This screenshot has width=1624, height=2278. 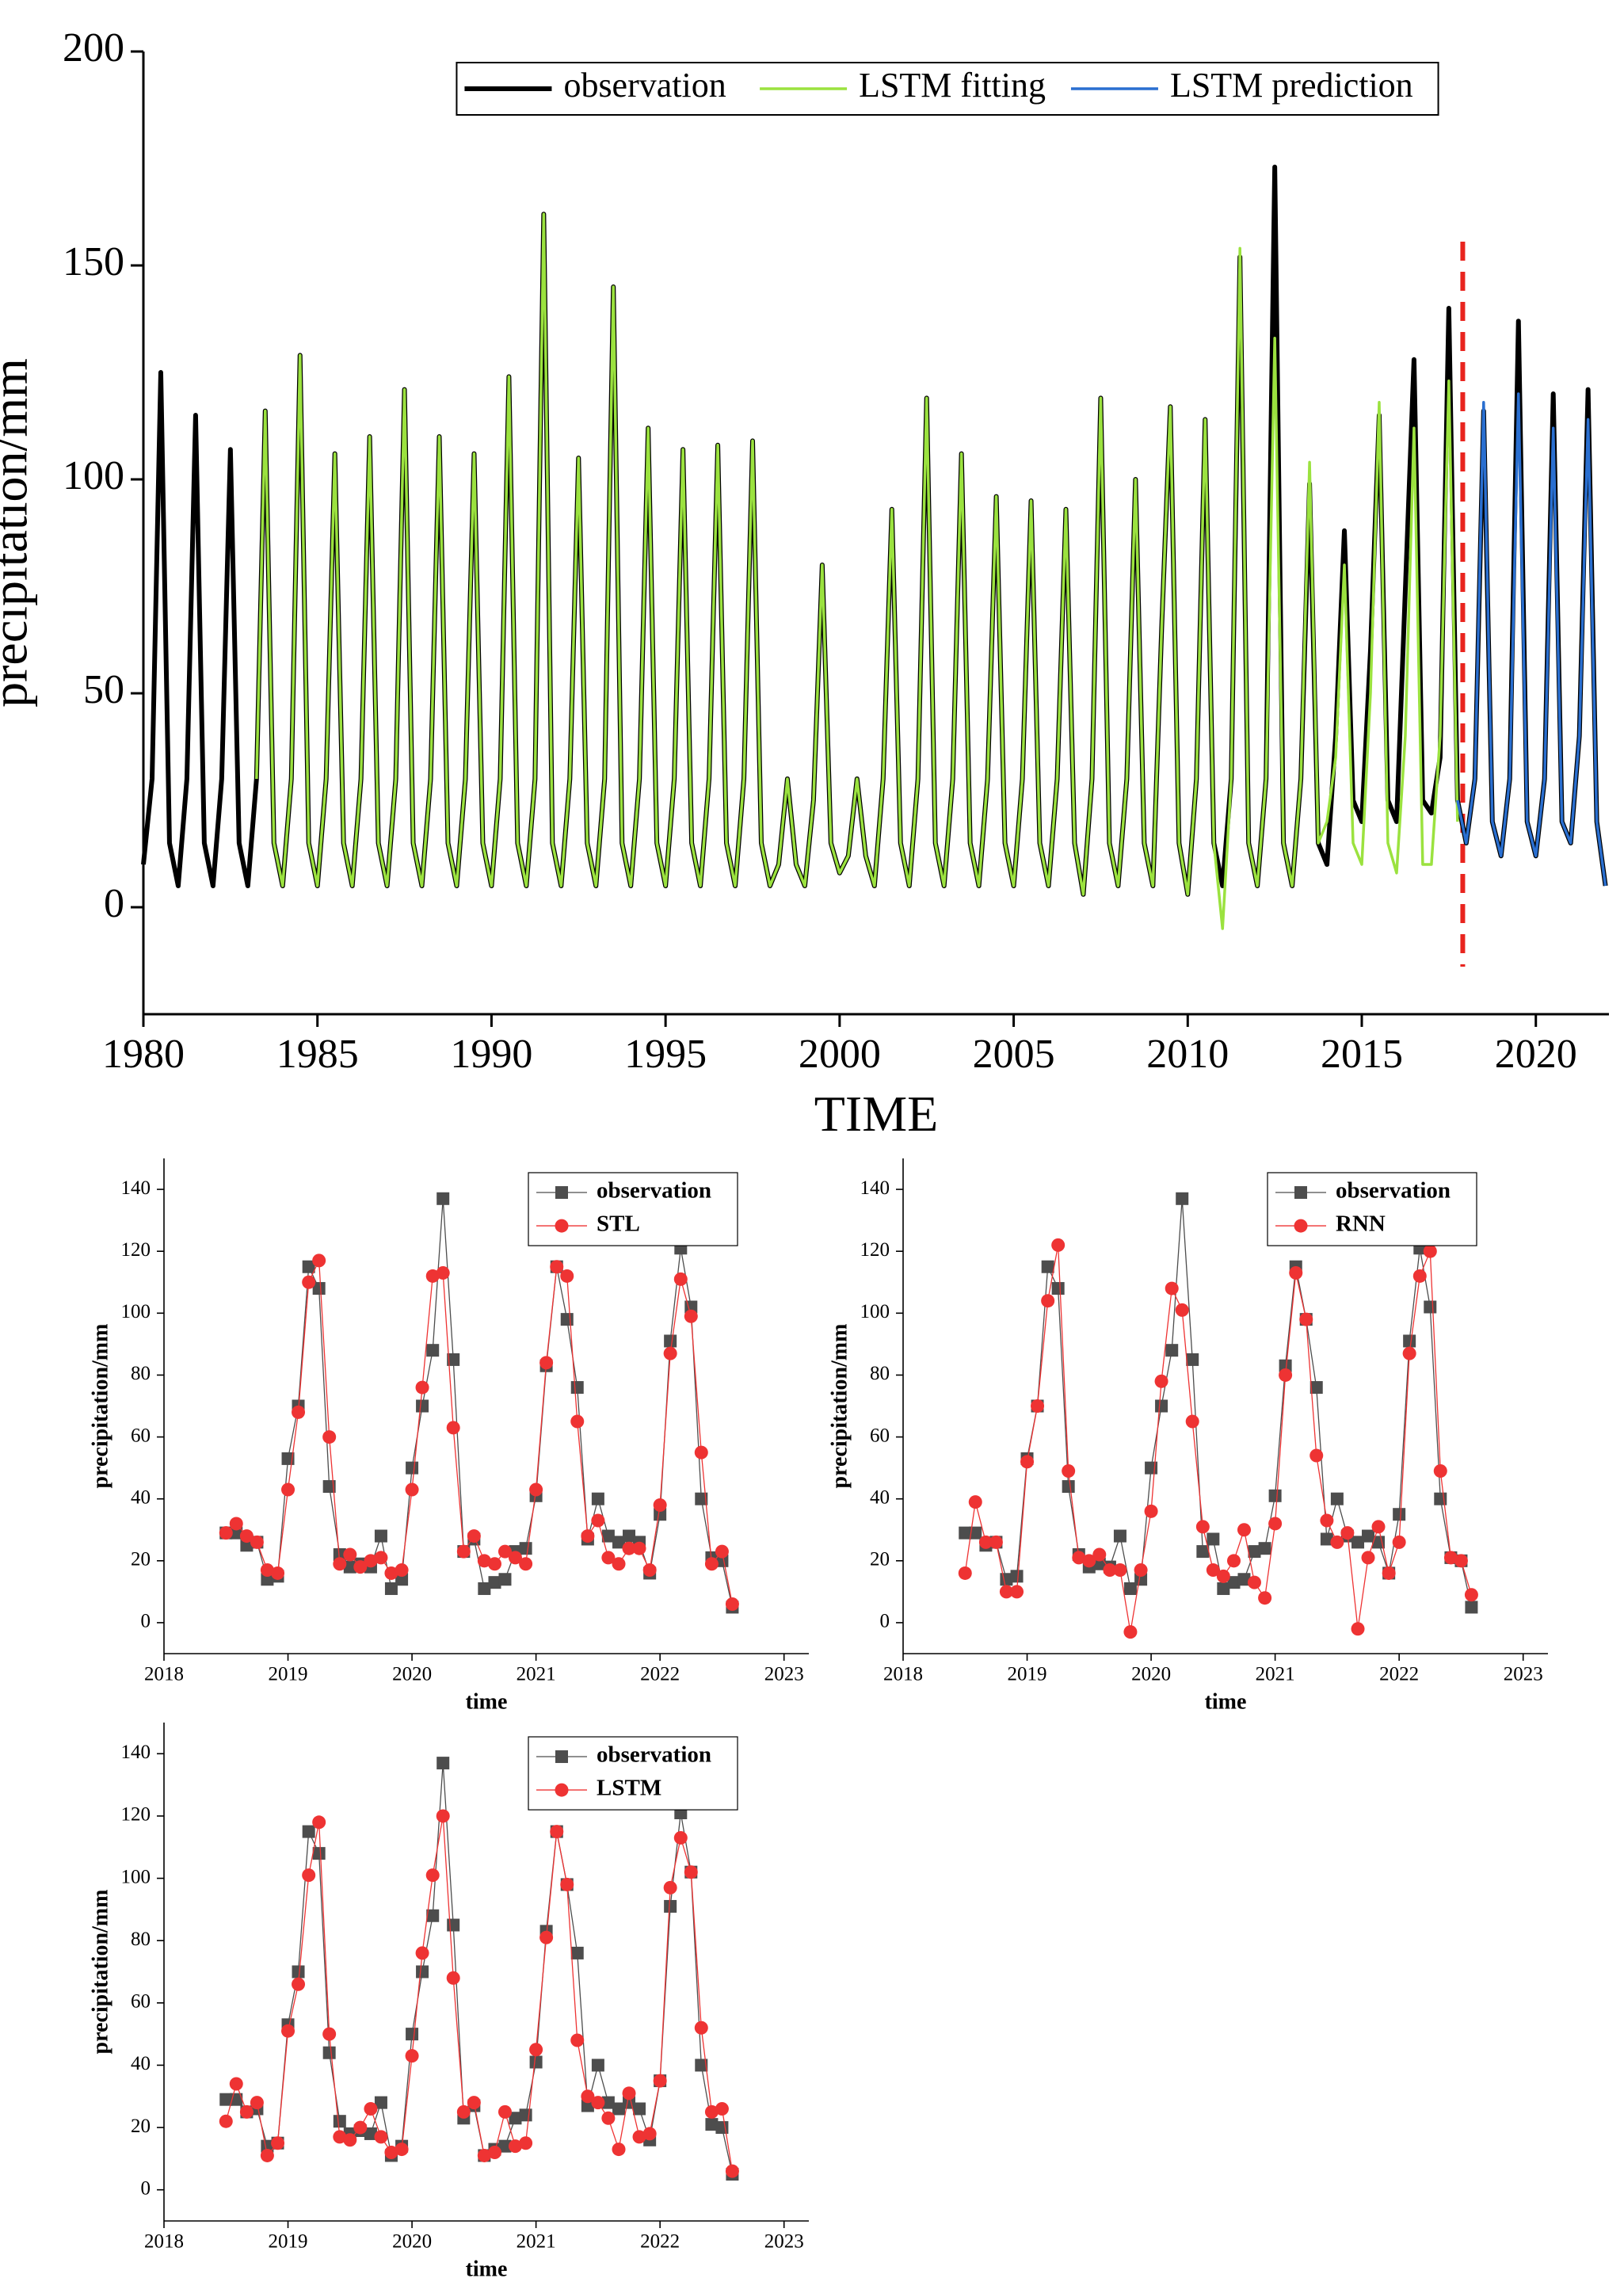 I want to click on y-tick-label: 150, so click(x=93, y=261).